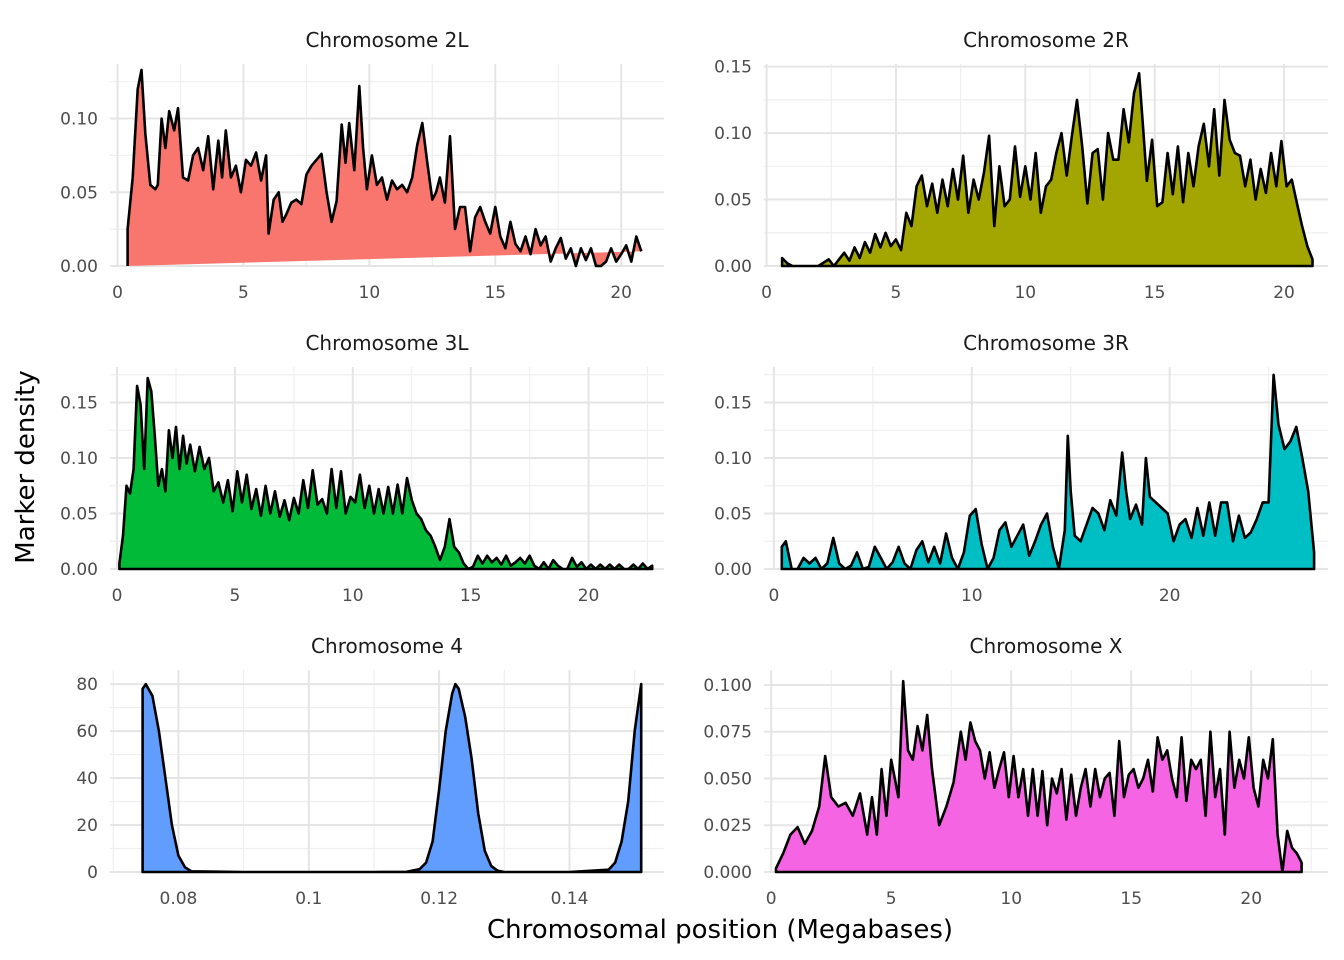  What do you see at coordinates (87, 826) in the screenshot?
I see `y-tick-label: 20` at bounding box center [87, 826].